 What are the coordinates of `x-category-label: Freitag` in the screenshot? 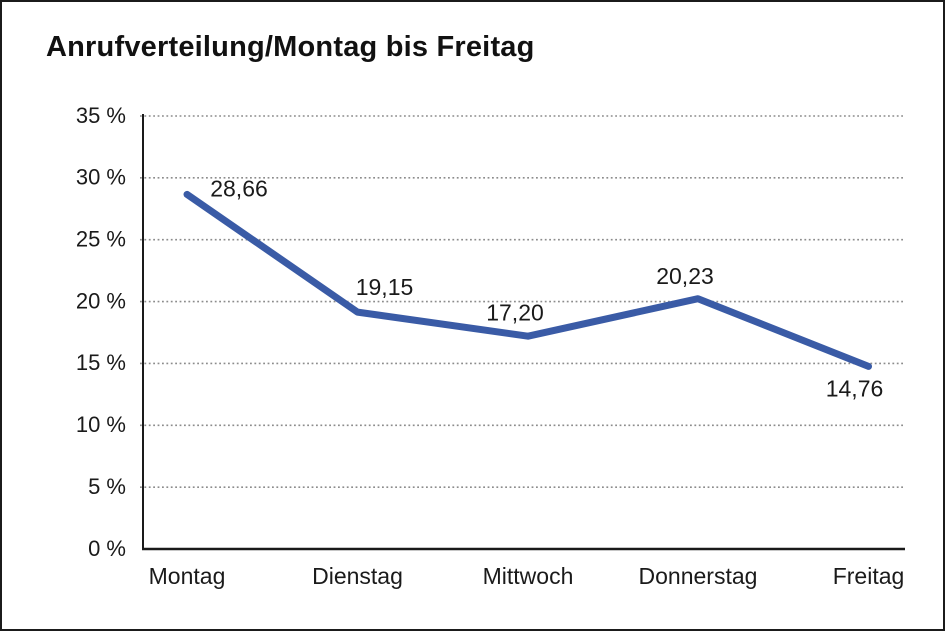 It's located at (869, 576).